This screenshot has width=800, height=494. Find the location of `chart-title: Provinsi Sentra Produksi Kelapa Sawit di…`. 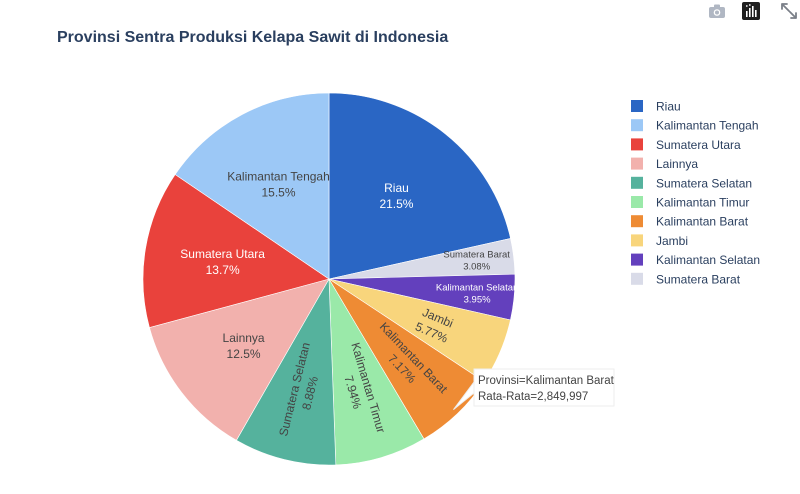

chart-title: Provinsi Sentra Produksi Kelapa Sawit di… is located at coordinates (252, 37).